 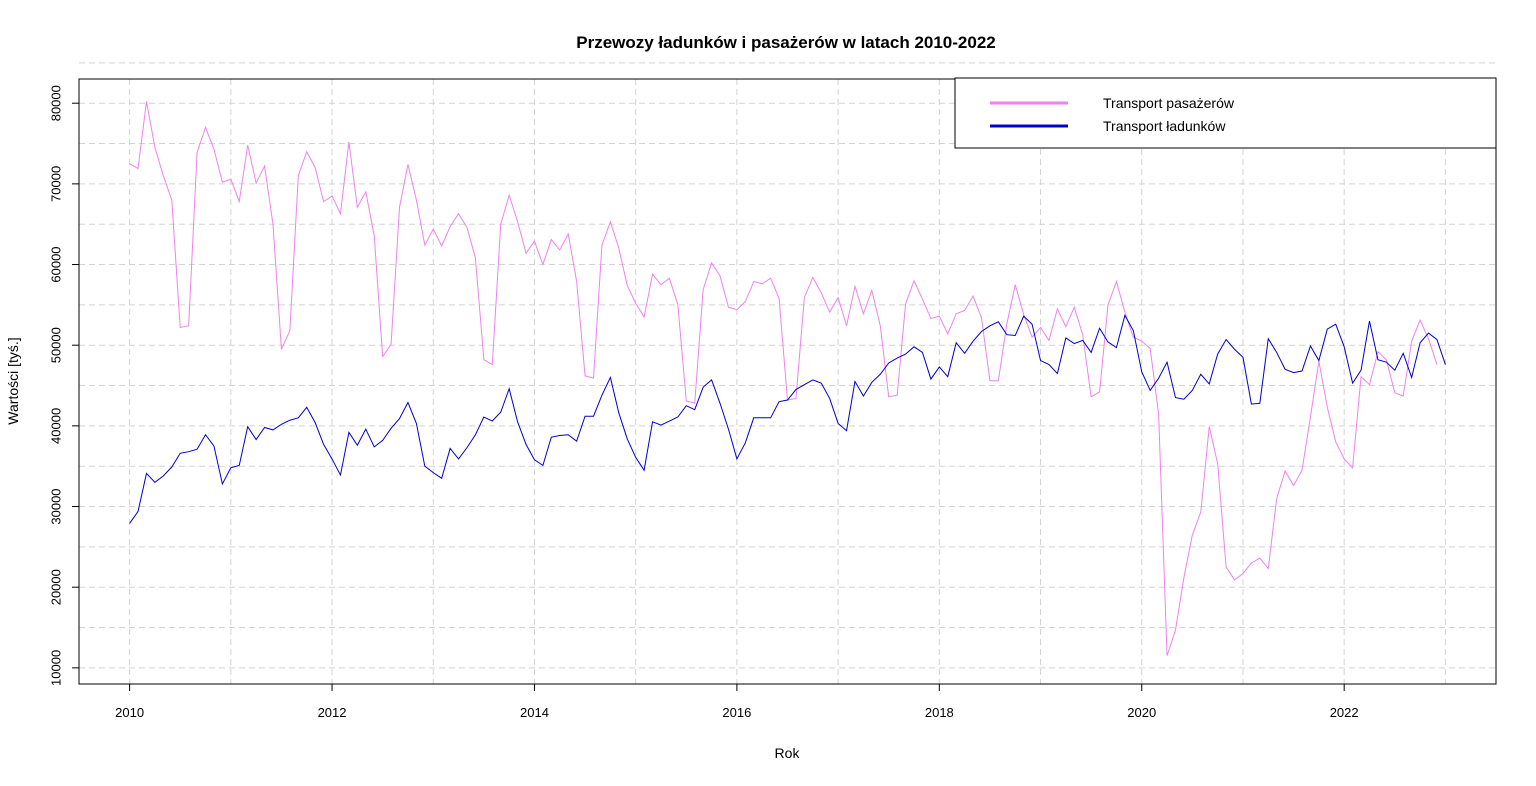 What do you see at coordinates (129, 712) in the screenshot?
I see `x-tick-label: 2010` at bounding box center [129, 712].